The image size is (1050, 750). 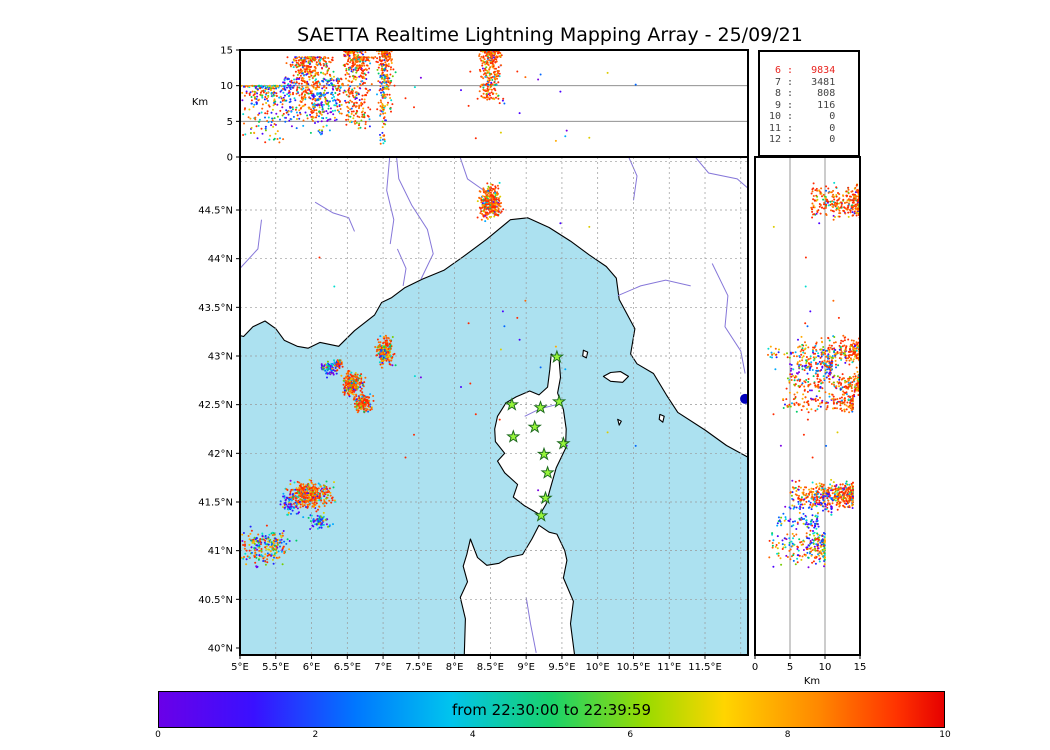 What do you see at coordinates (526, 667) in the screenshot?
I see `lon-tick-label: 9°E` at bounding box center [526, 667].